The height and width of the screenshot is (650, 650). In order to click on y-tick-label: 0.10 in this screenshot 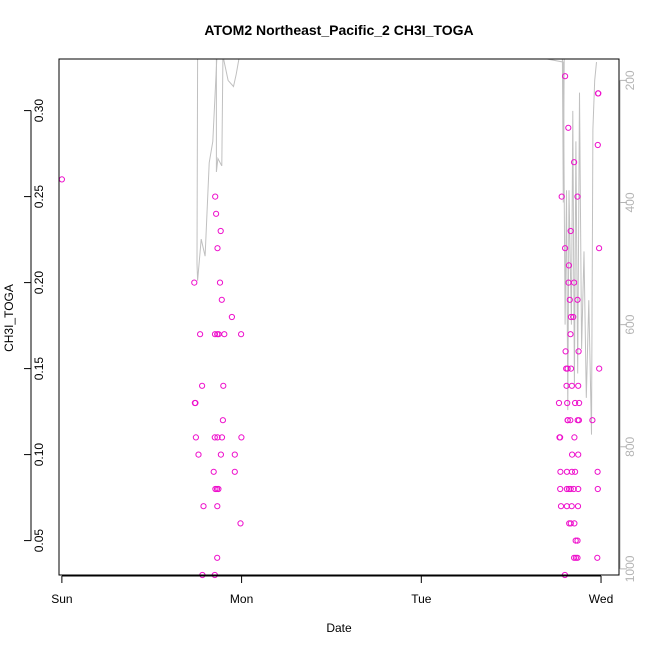, I will do `click(39, 455)`.